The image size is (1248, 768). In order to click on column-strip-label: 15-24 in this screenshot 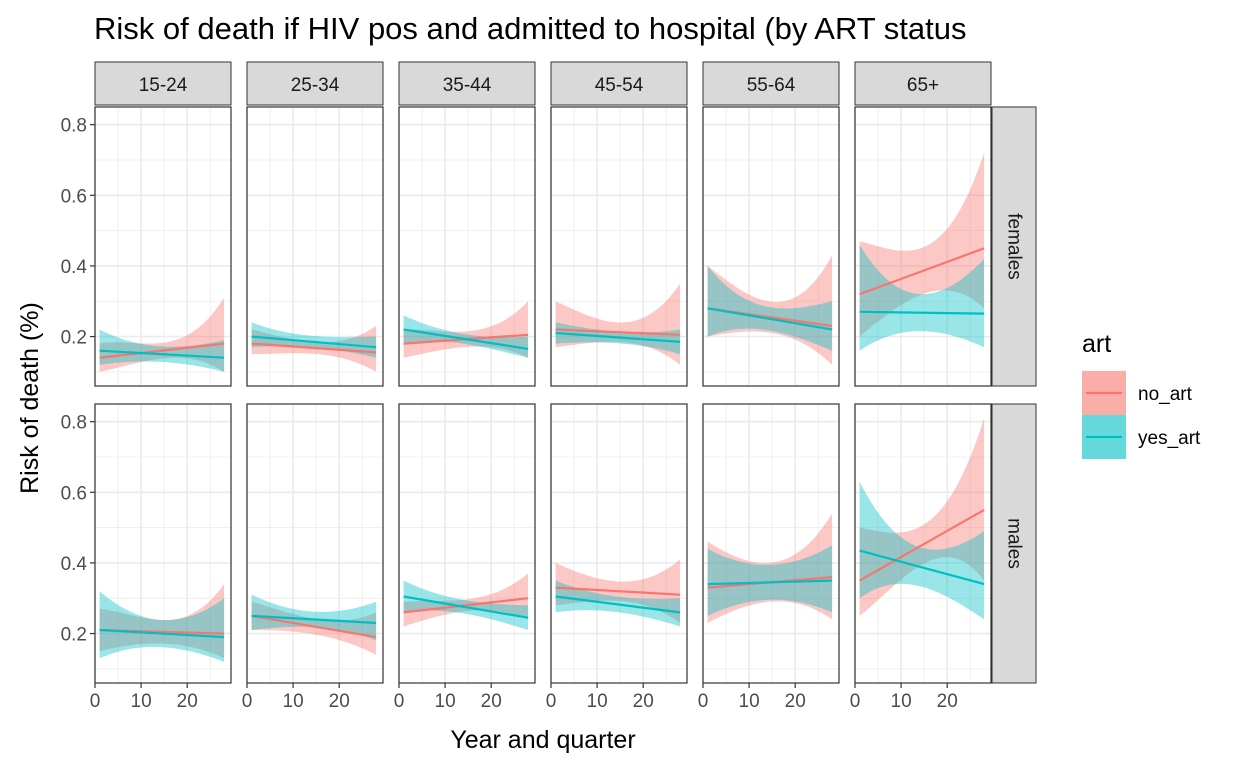, I will do `click(163, 85)`.